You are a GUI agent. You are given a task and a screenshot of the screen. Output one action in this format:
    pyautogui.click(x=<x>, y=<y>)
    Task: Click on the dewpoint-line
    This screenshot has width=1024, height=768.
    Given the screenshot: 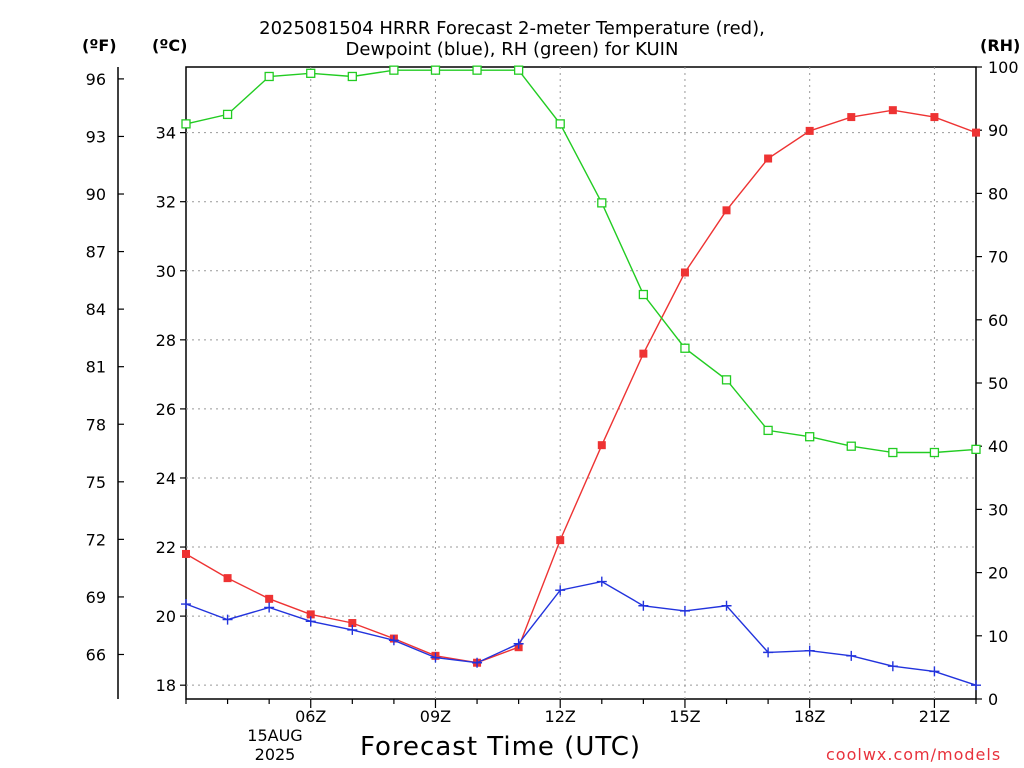 What is the action you would take?
    pyautogui.click(x=581, y=633)
    